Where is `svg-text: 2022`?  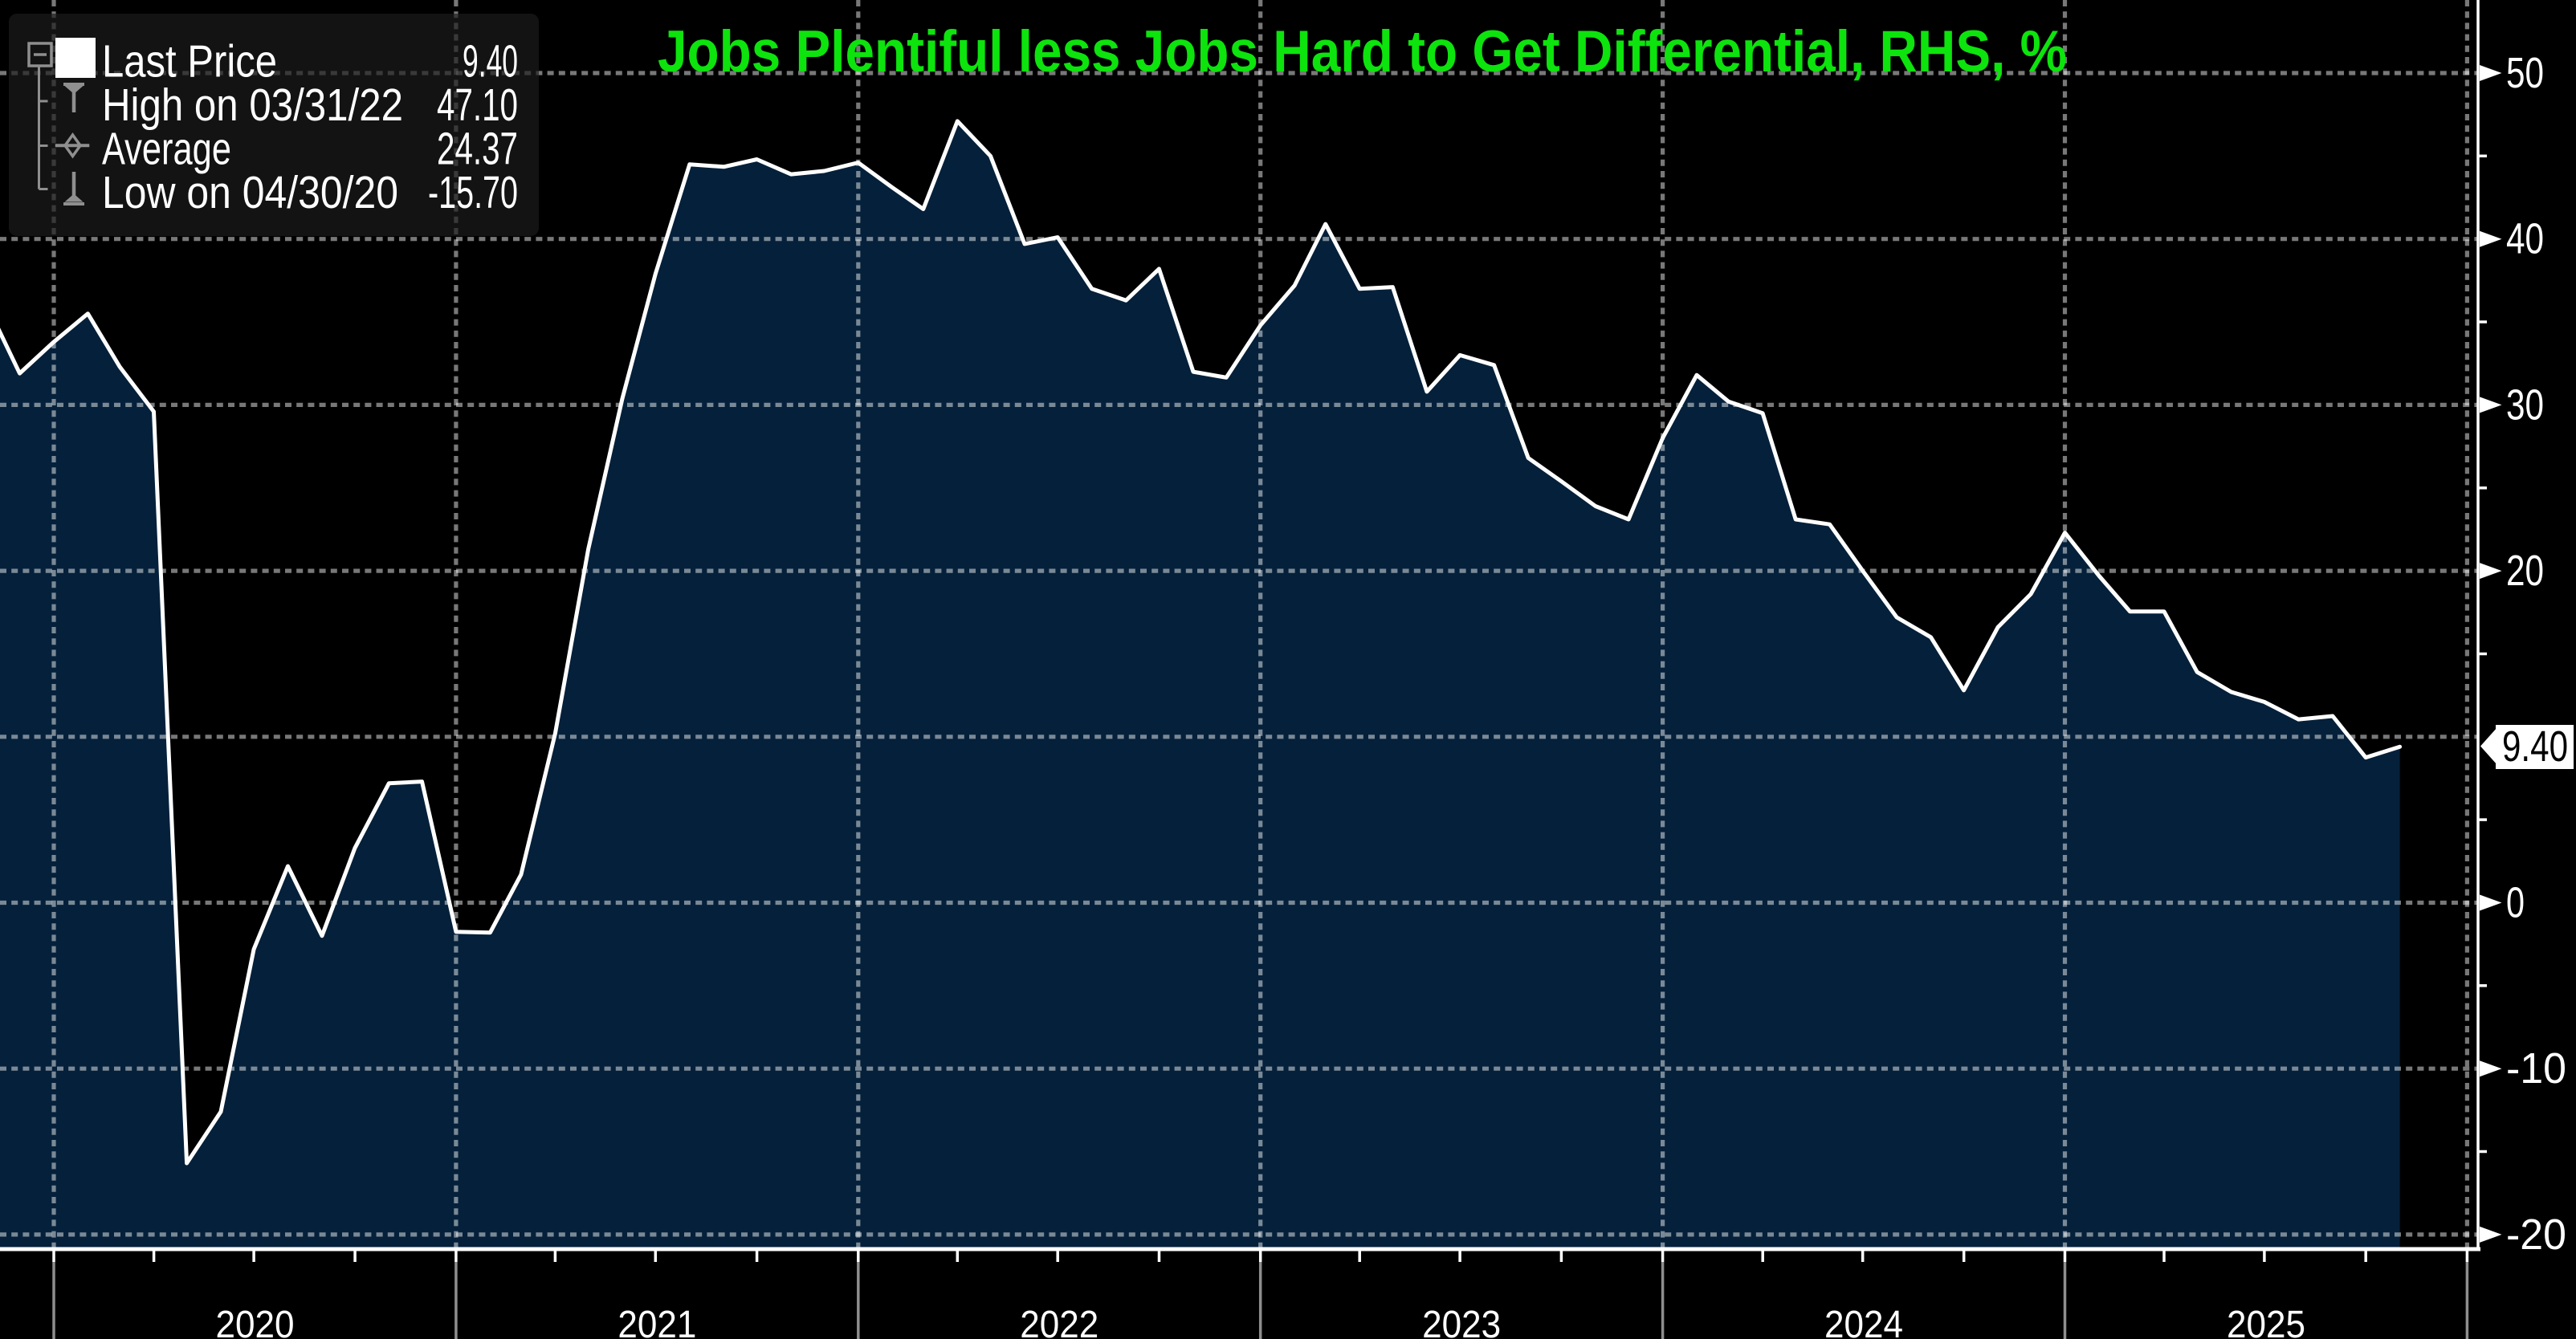
svg-text: 2022 is located at coordinates (1059, 1321).